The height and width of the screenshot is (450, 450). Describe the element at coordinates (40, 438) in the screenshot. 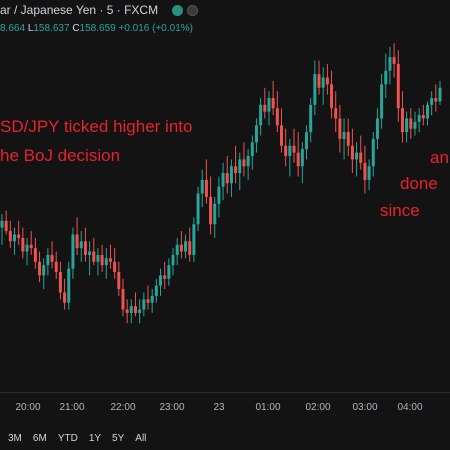

I see `range-button-6m: 6M` at that location.